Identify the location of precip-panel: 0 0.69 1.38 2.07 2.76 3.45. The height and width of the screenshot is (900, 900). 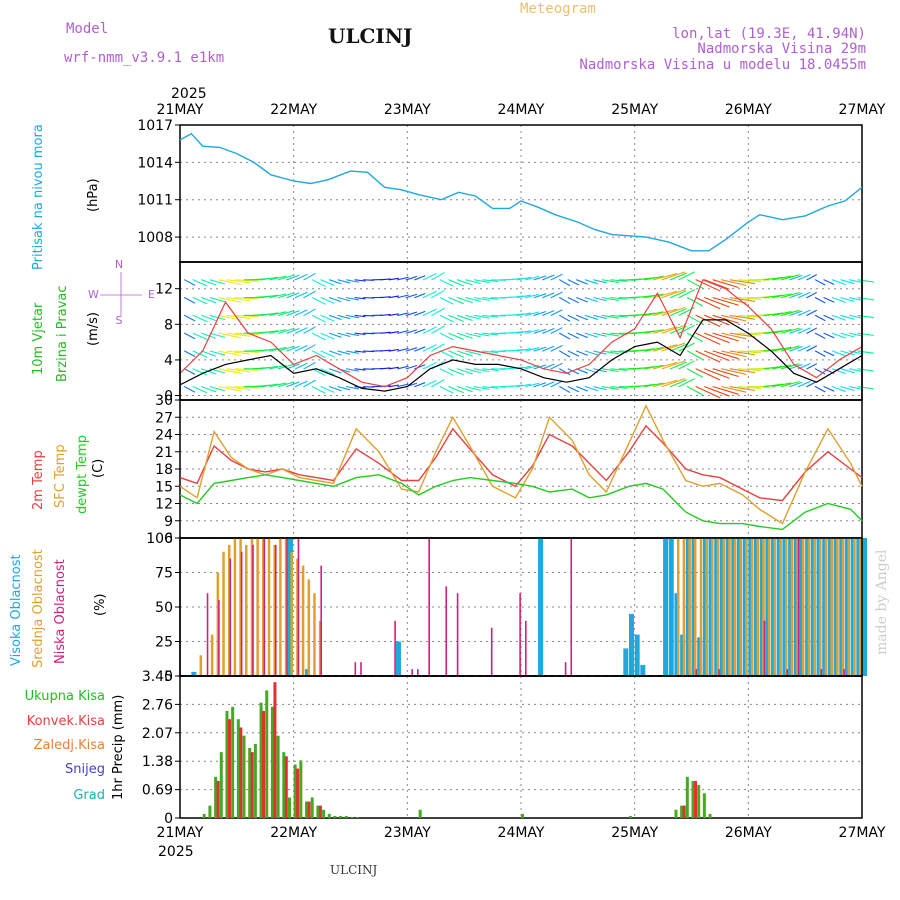
(502, 748).